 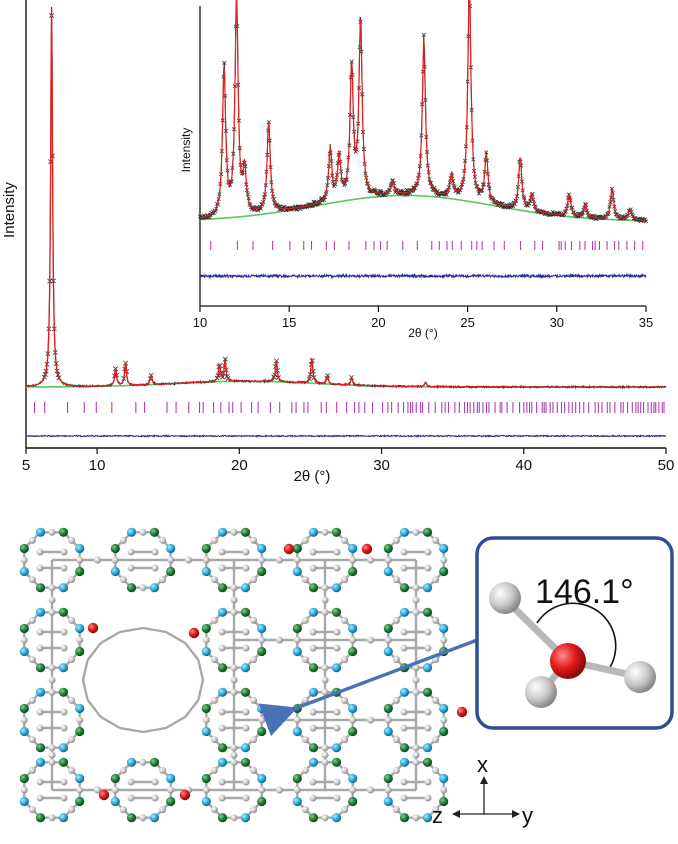 I want to click on x-tick-label: 35, so click(x=646, y=322).